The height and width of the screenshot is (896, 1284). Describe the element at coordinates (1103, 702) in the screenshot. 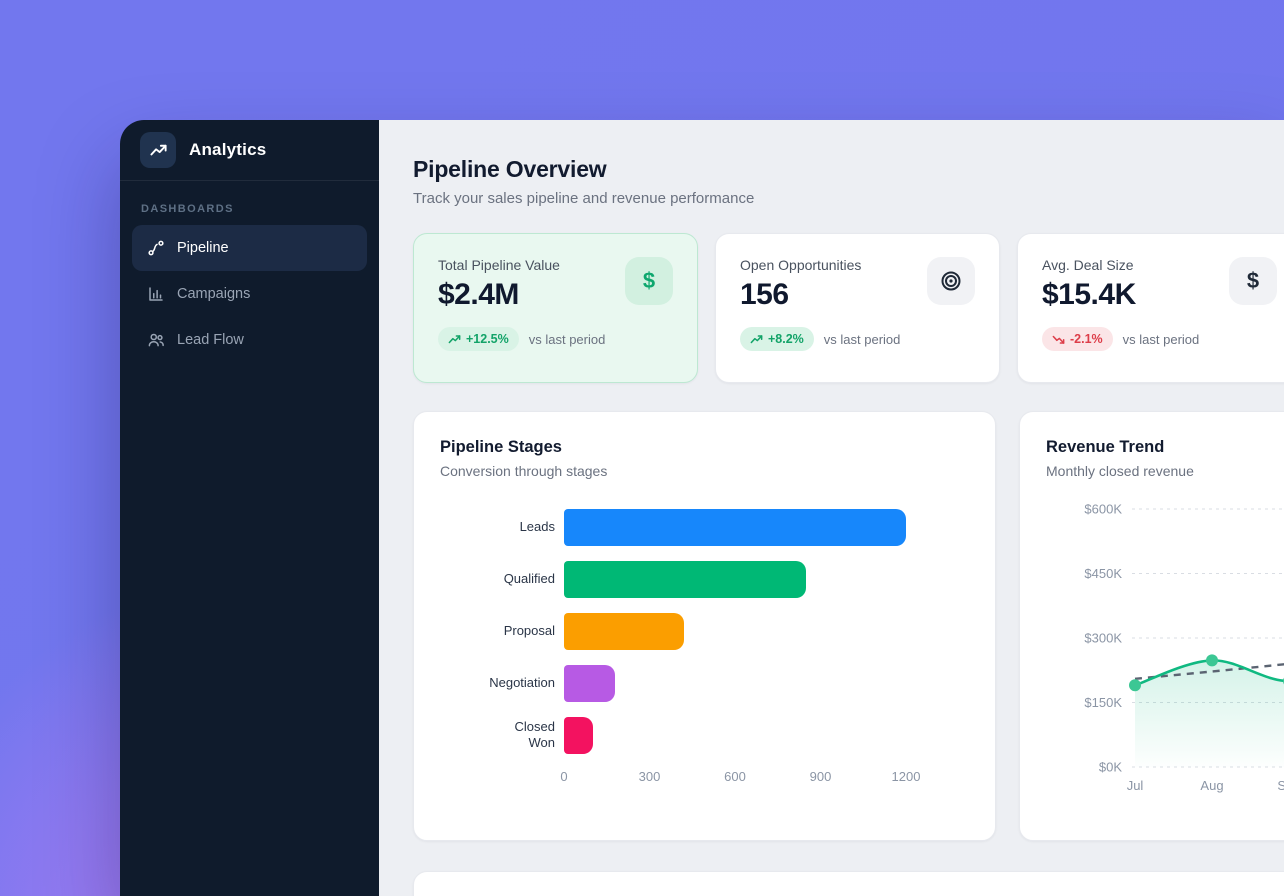

I see `y-axis-label: $150K` at that location.